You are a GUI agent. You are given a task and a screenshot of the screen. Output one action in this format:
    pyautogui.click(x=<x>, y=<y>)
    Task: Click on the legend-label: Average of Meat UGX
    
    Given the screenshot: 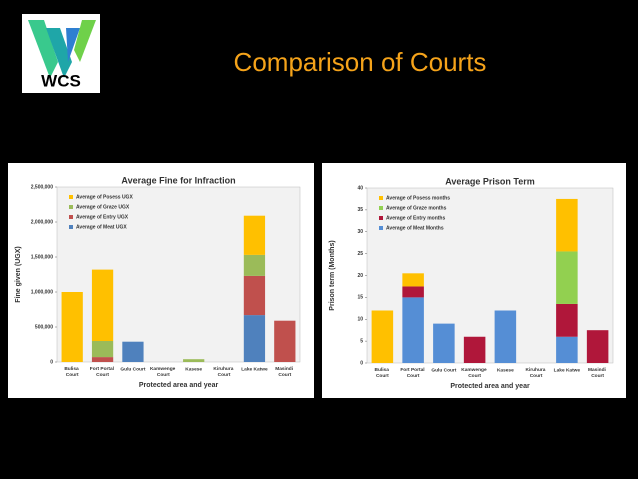 What is the action you would take?
    pyautogui.click(x=101, y=227)
    